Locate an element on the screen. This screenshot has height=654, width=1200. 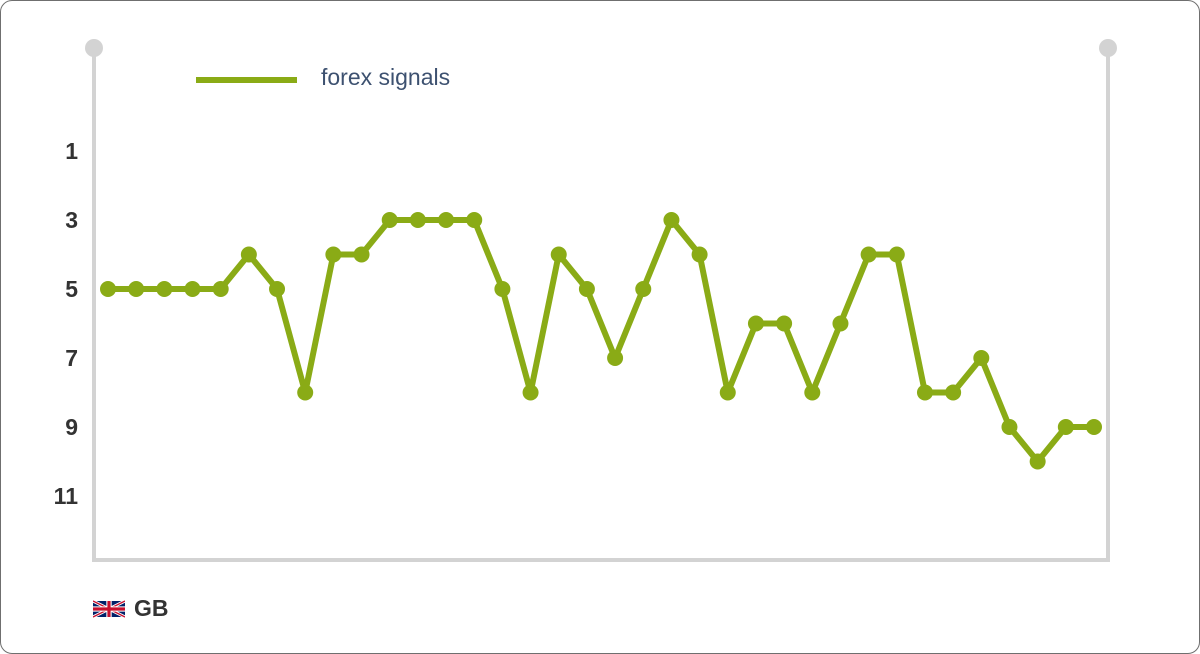
y-axis-ticks: 1 3 5 7 9 11 is located at coordinates (66, 323).